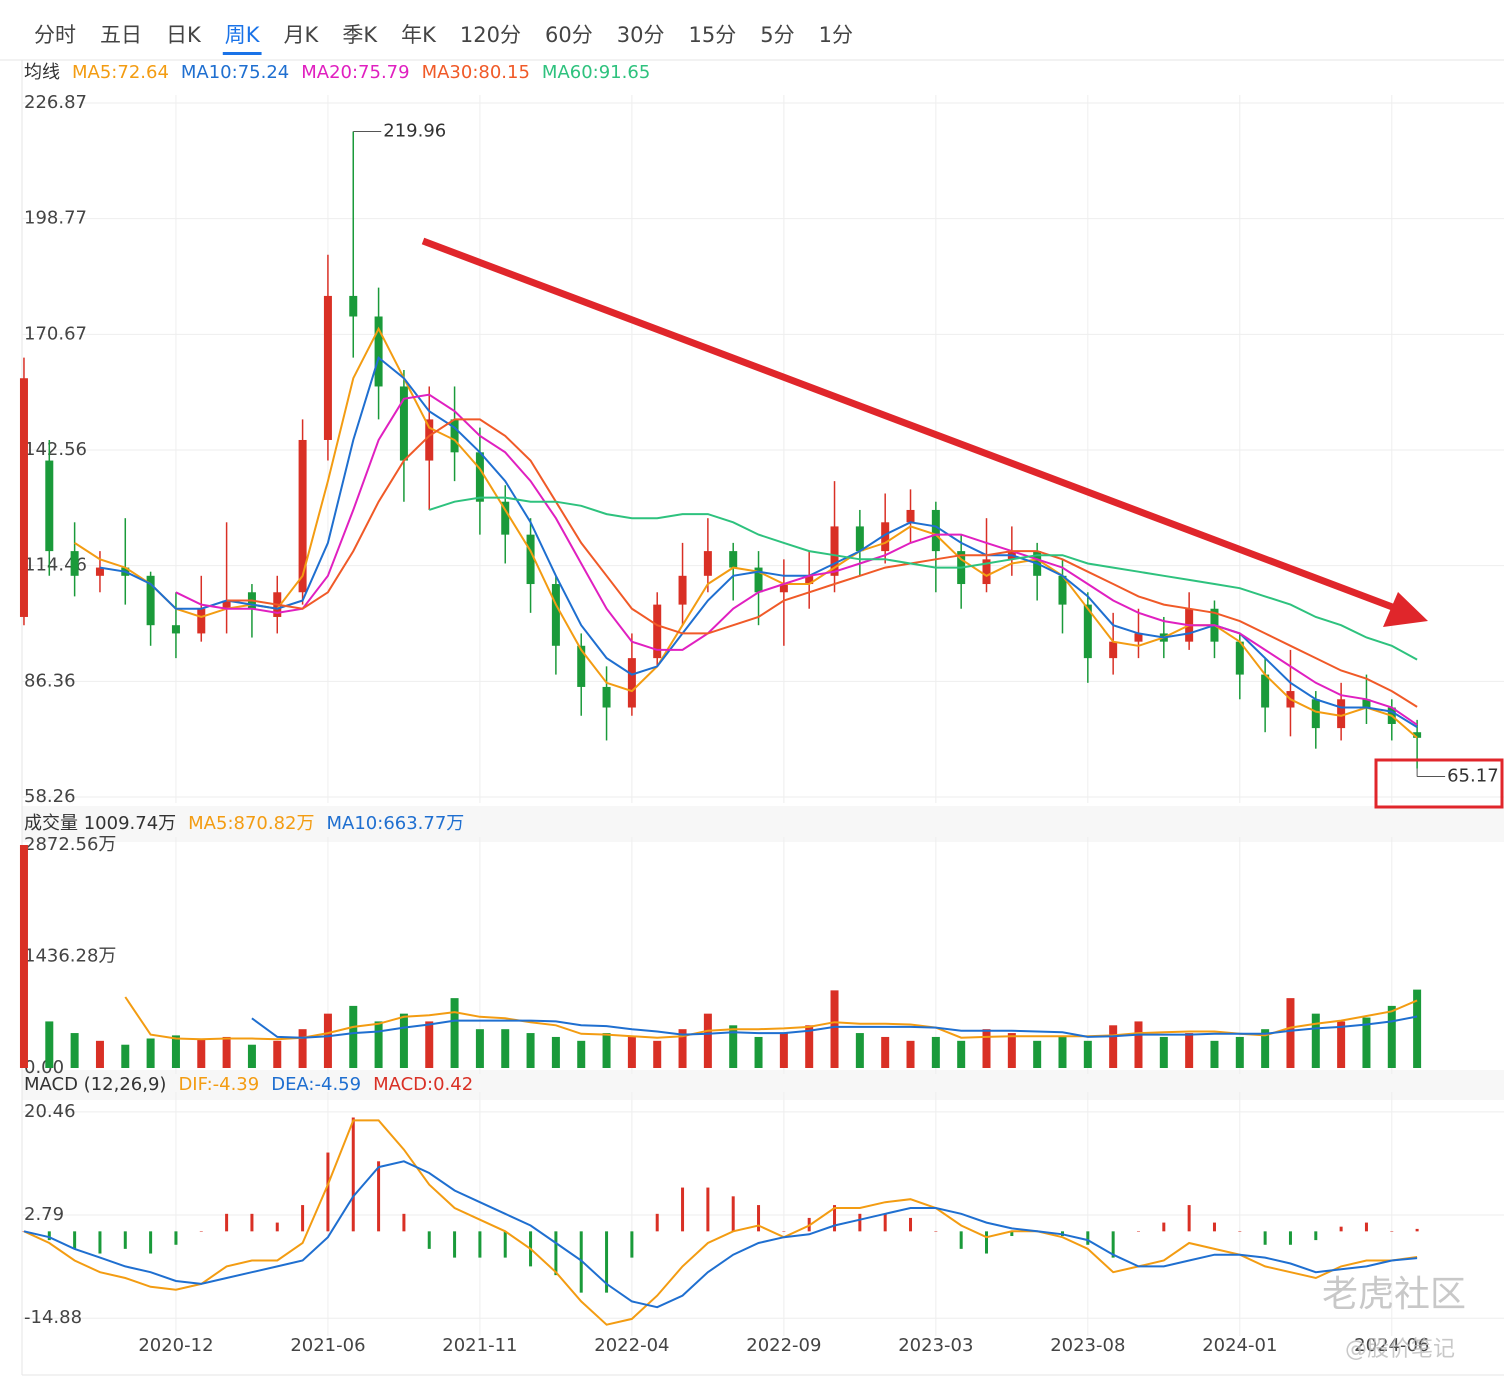 This screenshot has width=1504, height=1382. I want to click on watermark-logo: 老虎社区, so click(1394, 1294).